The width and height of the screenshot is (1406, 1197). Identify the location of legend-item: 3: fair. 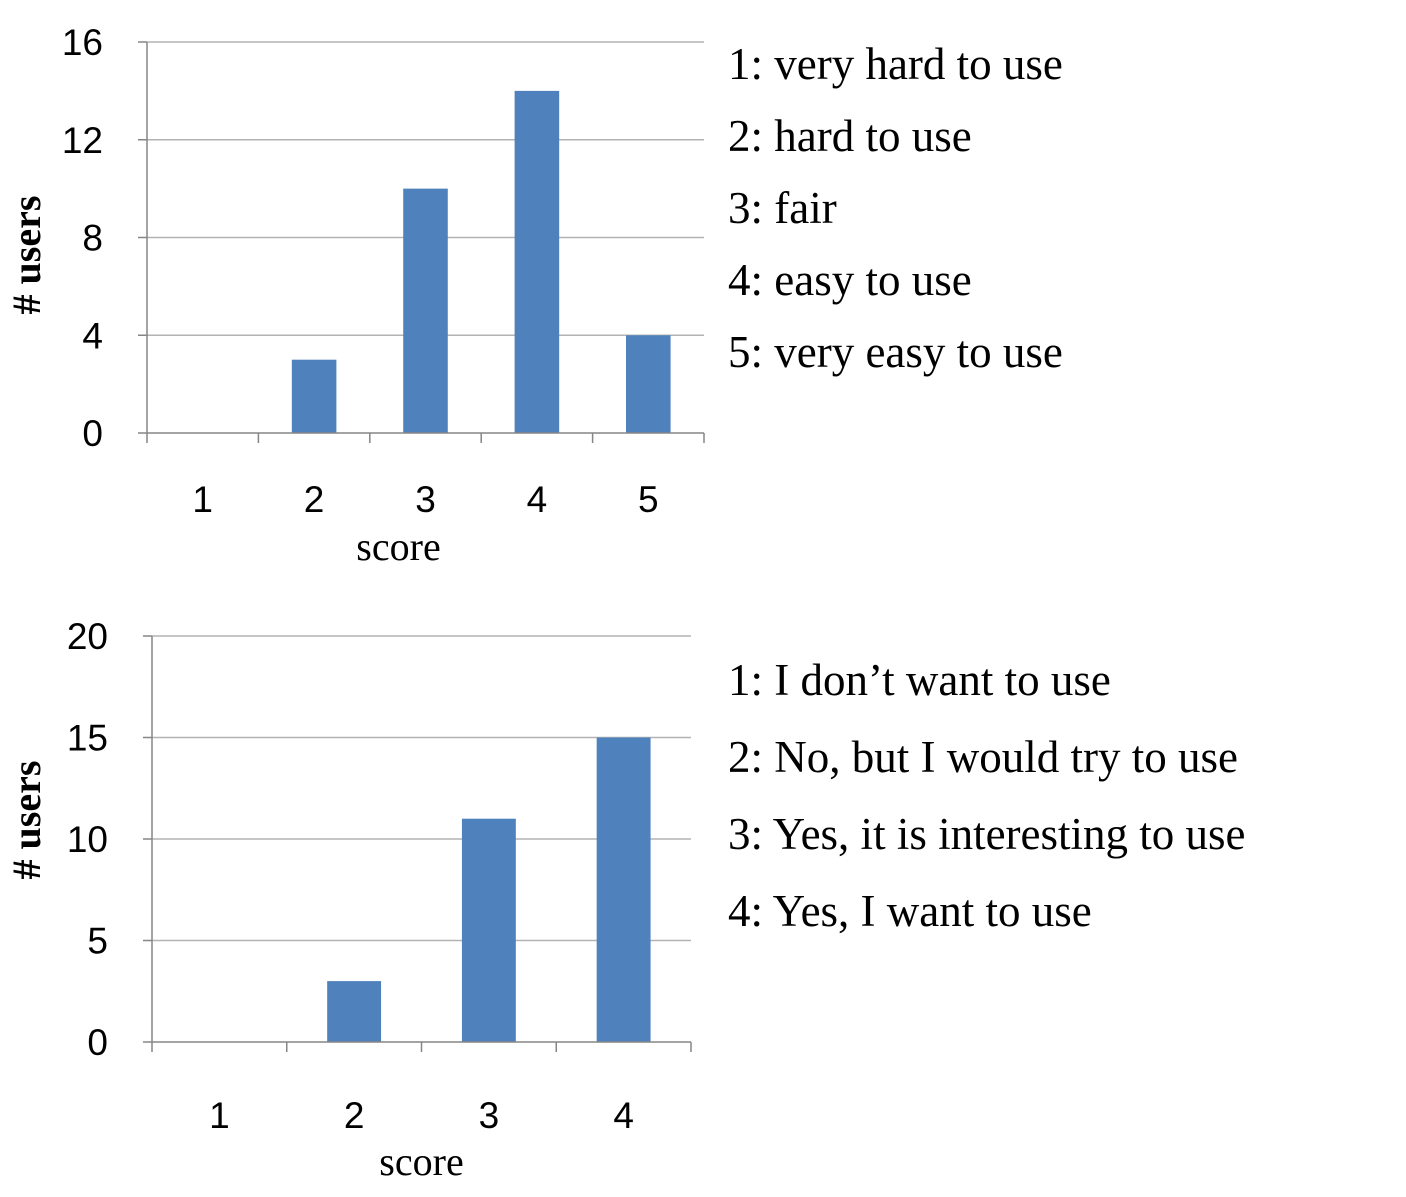
(782, 208).